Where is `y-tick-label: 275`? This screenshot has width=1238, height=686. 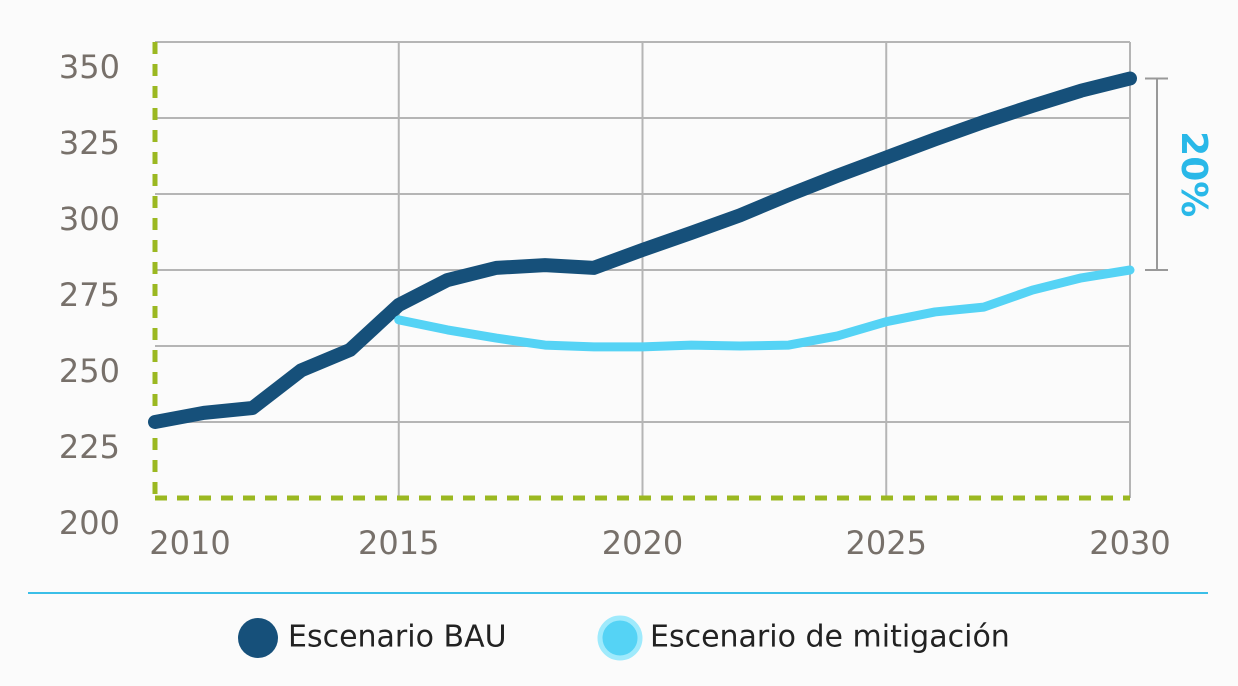 y-tick-label: 275 is located at coordinates (89, 295).